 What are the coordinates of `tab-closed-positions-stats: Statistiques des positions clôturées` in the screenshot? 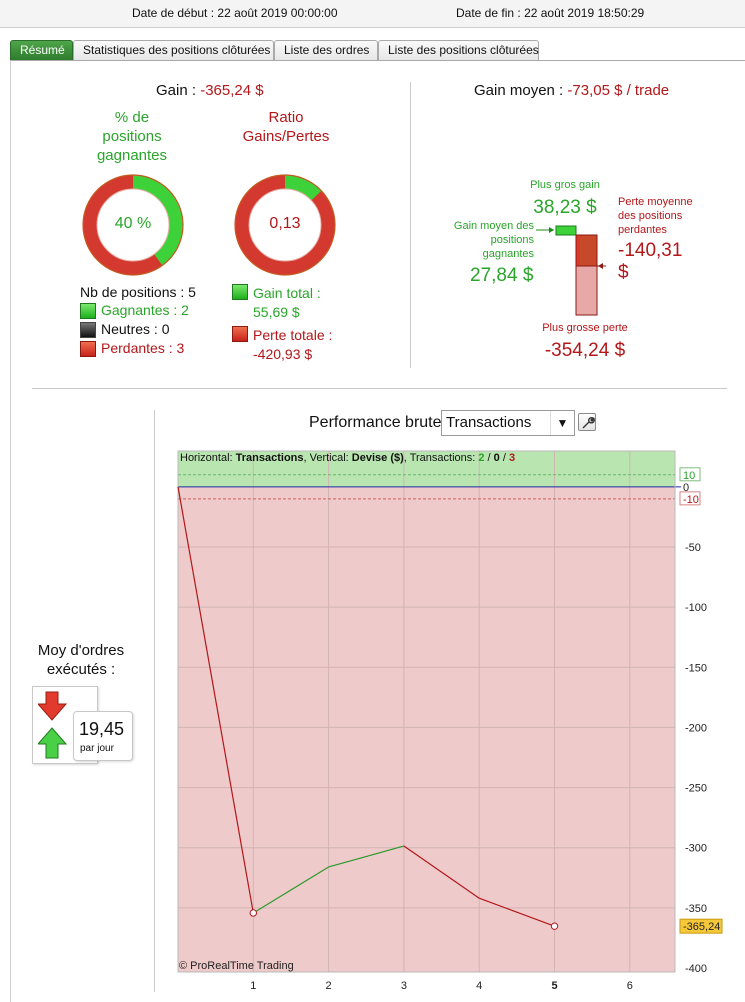 It's located at (173, 50).